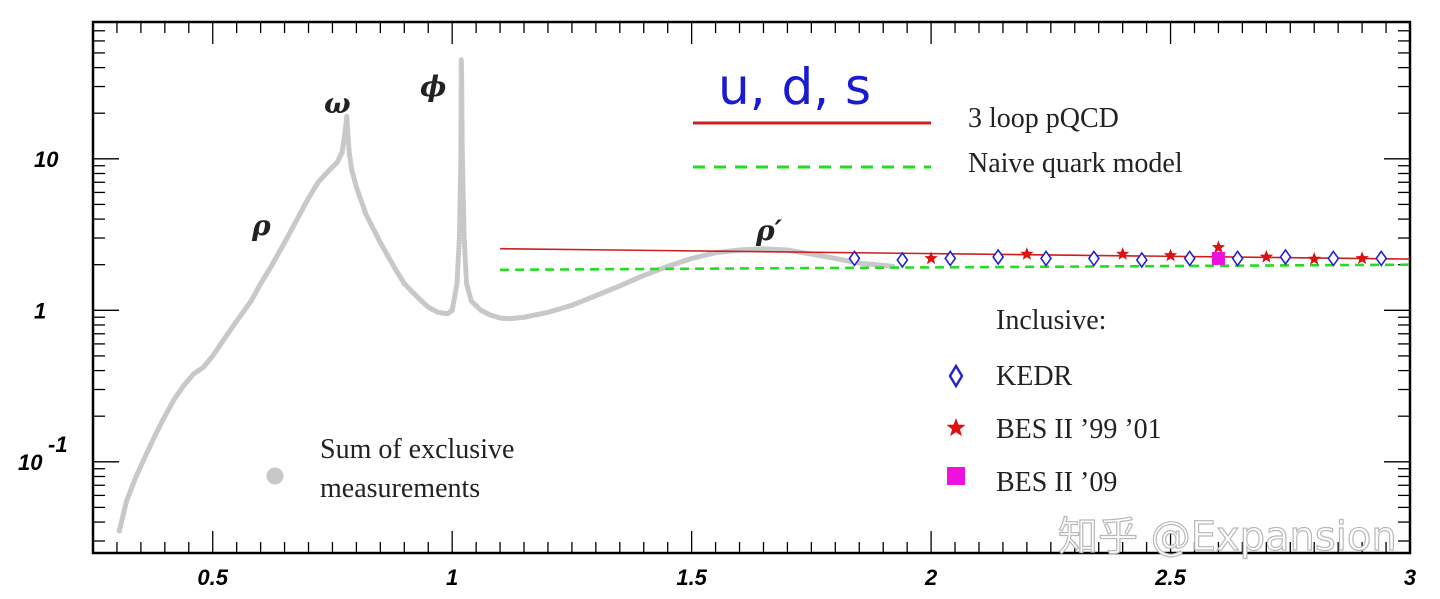 This screenshot has height=599, width=1440. Describe the element at coordinates (1034, 376) in the screenshot. I see `legend-kedr-label: KEDR` at that location.